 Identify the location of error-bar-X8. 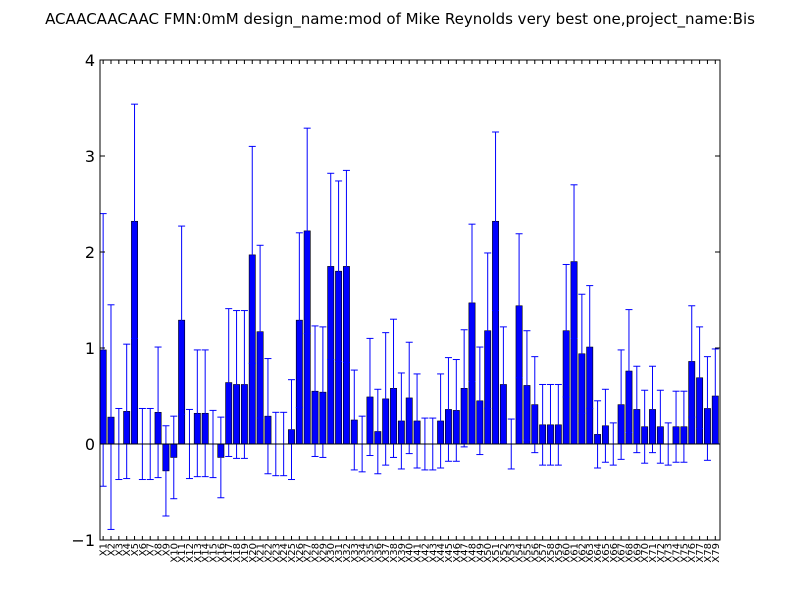
(158, 412).